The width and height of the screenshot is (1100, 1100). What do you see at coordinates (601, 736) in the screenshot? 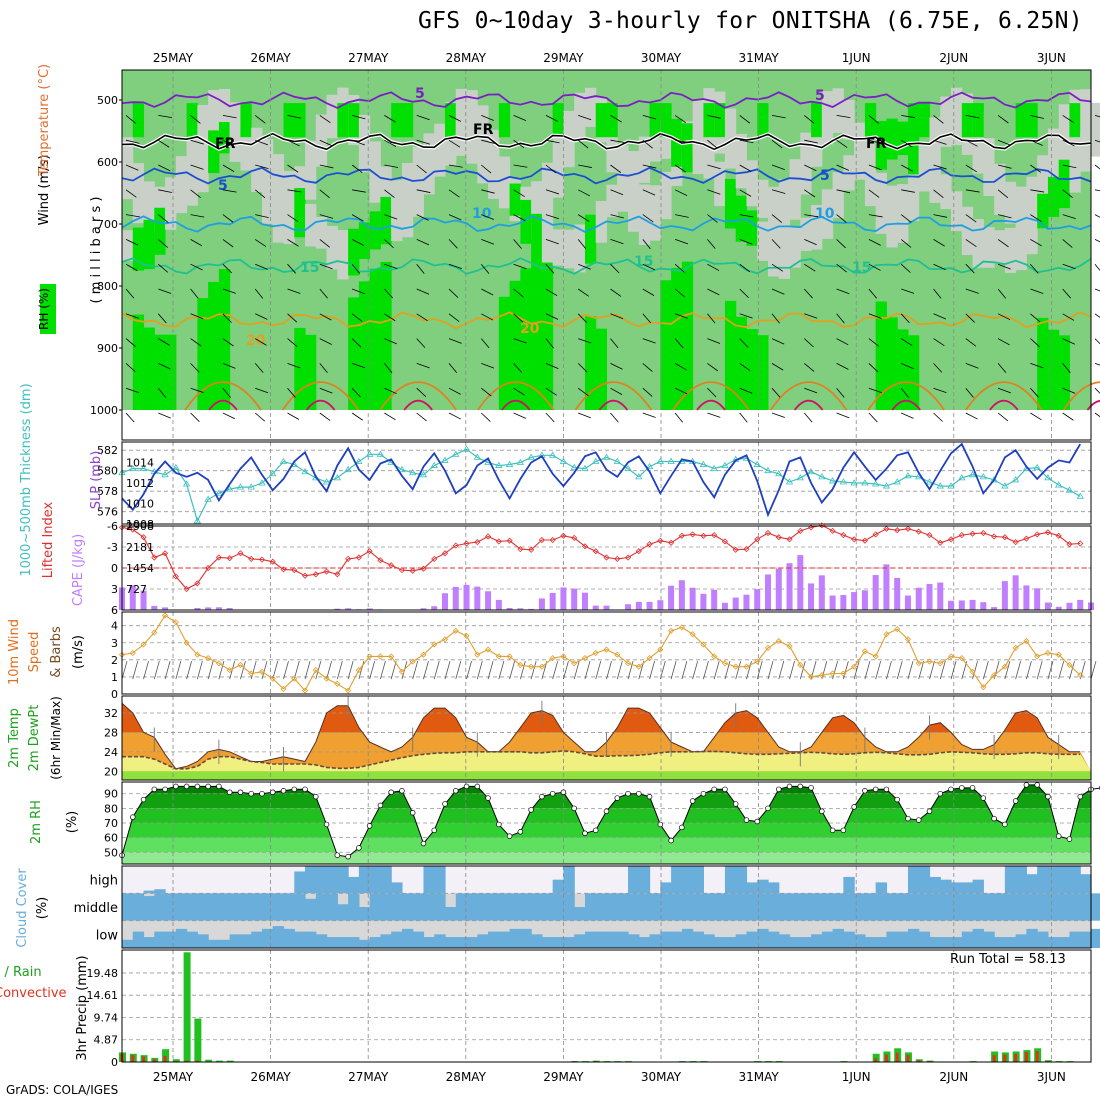
I see `temperature-line` at bounding box center [601, 736].